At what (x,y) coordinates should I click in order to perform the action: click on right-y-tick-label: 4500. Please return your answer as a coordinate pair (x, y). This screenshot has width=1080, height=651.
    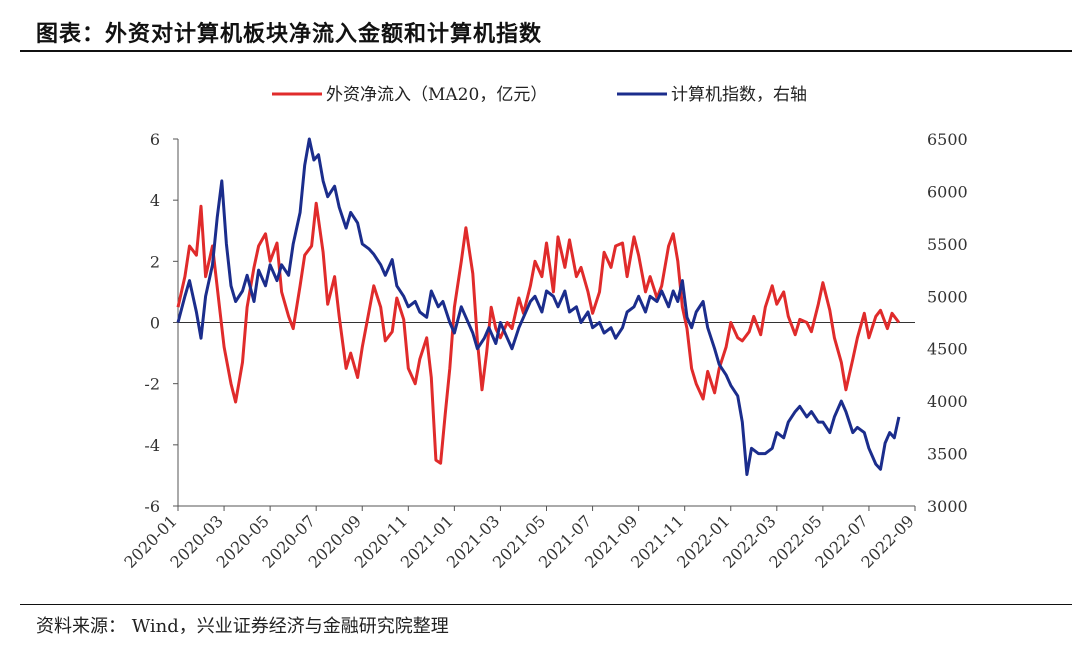
    Looking at the image, I should click on (947, 349).